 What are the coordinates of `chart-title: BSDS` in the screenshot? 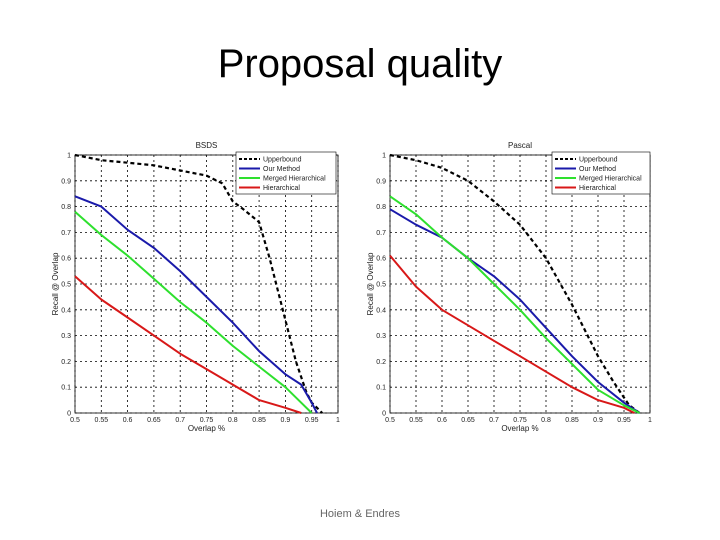 It's located at (207, 145).